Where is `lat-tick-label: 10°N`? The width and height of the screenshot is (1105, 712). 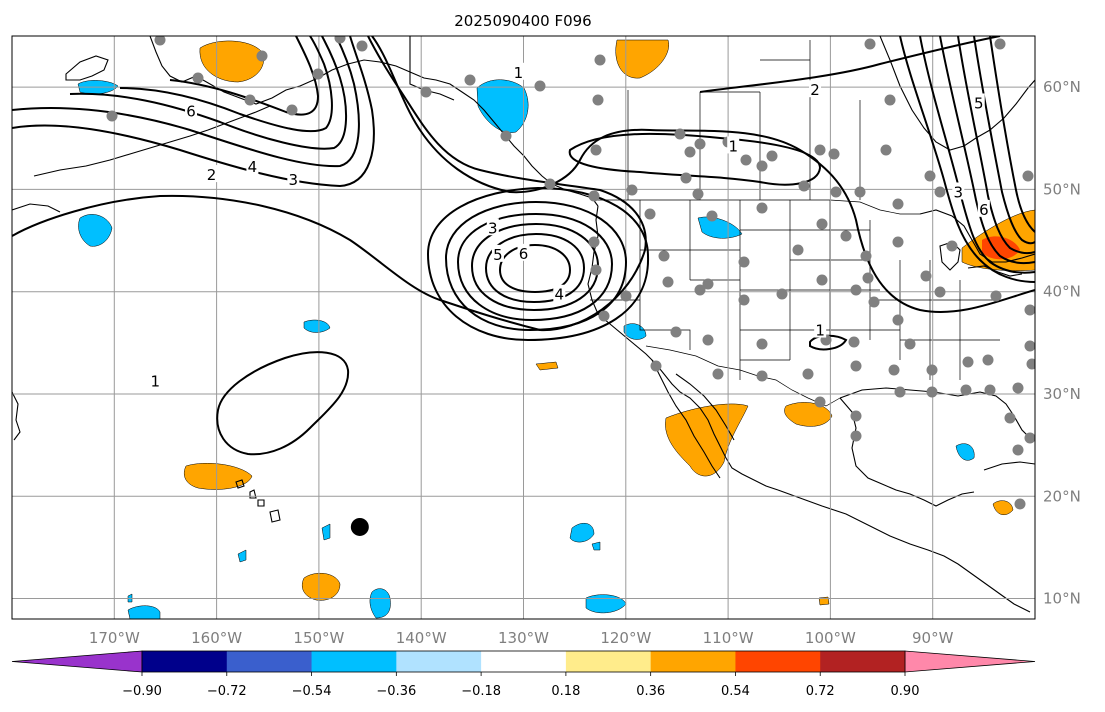
lat-tick-label: 10°N is located at coordinates (1062, 599).